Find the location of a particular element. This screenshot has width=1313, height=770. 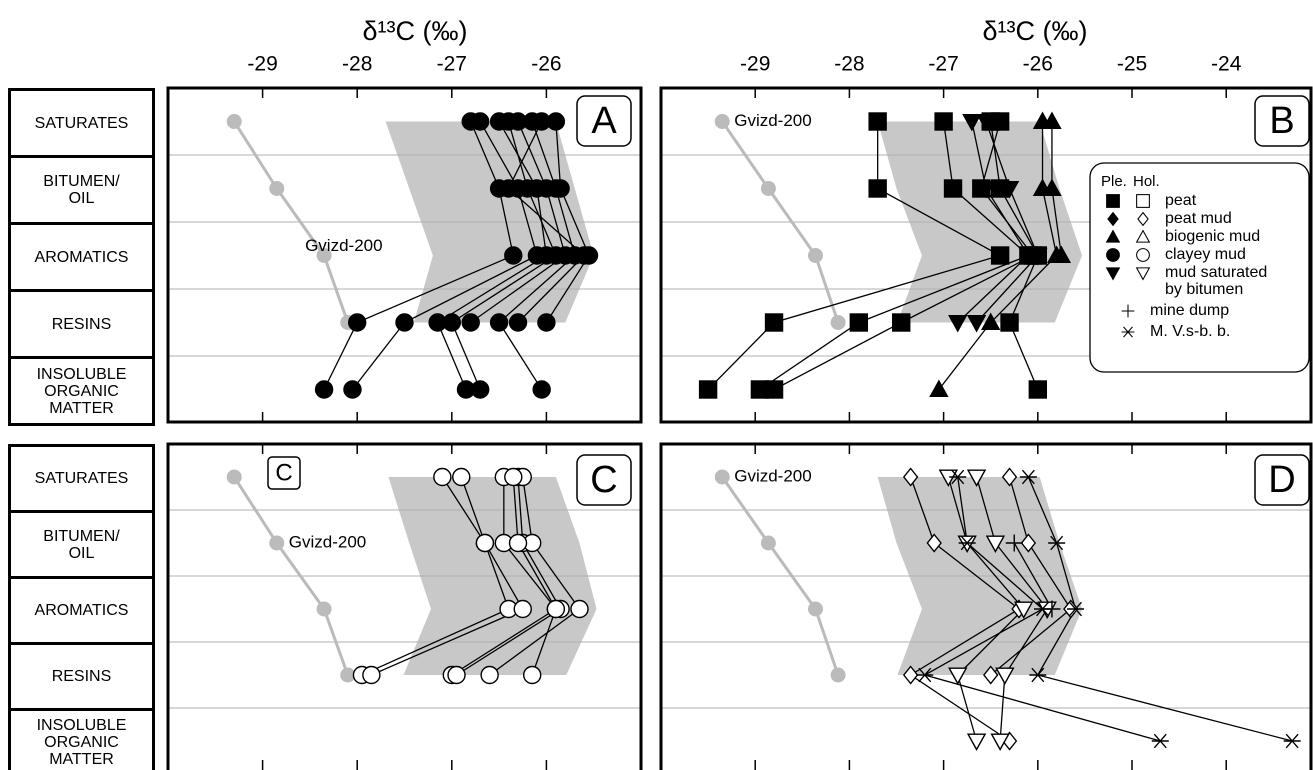

row-label: INSOLUBLE ORGANIC MATTER is located at coordinates (81, 391).